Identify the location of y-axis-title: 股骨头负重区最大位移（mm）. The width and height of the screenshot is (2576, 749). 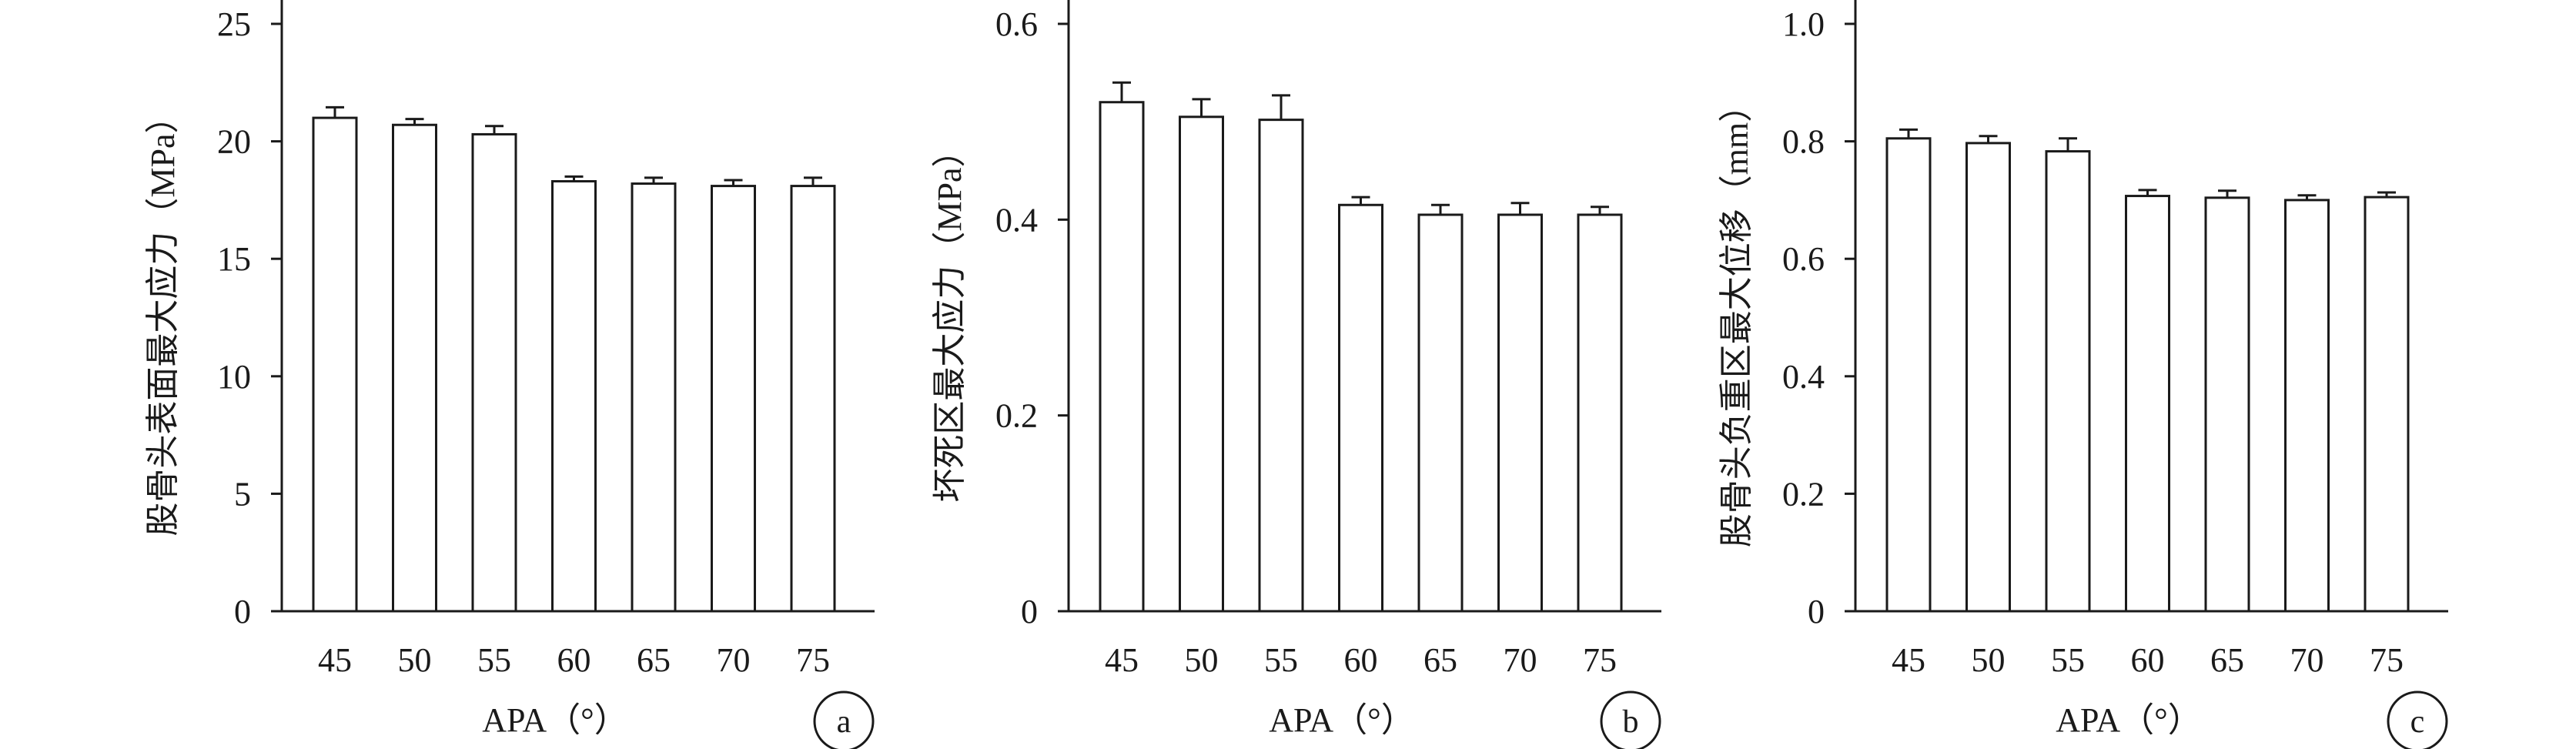
(1736, 318).